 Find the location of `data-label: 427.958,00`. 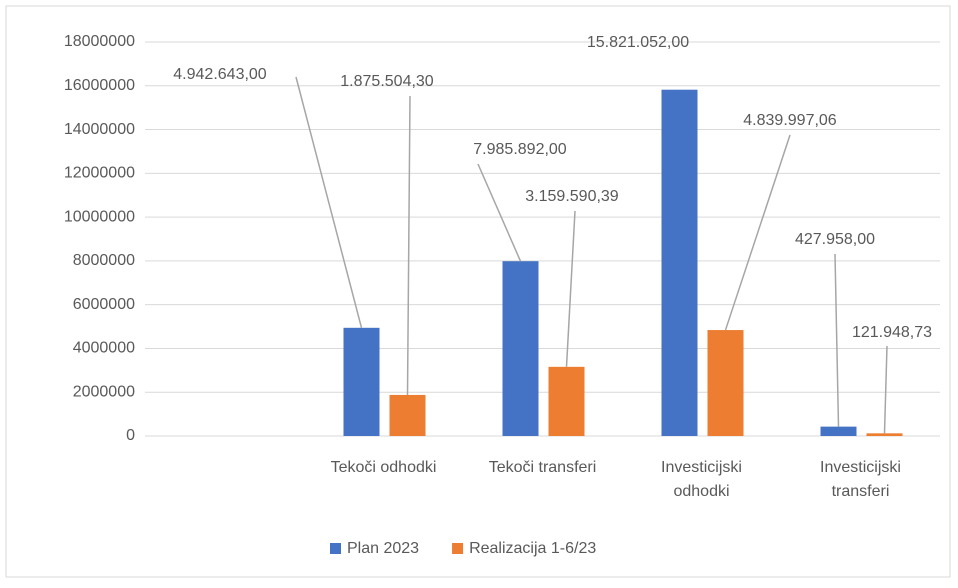

data-label: 427.958,00 is located at coordinates (835, 239).